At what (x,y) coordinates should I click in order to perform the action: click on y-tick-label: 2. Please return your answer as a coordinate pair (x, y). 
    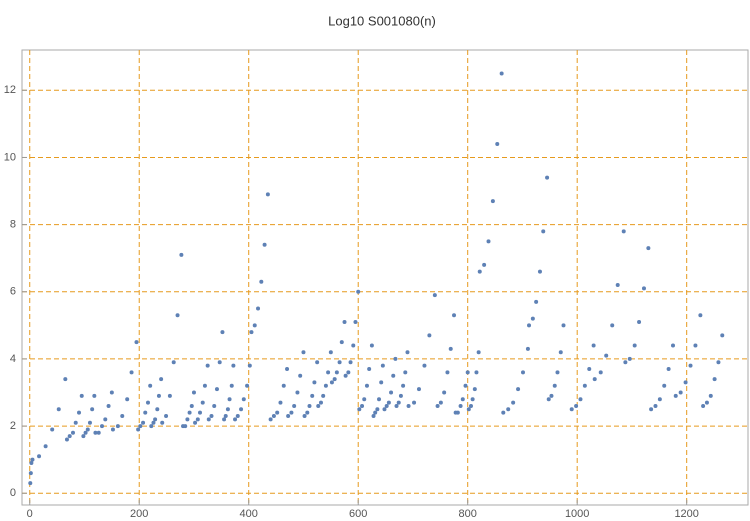
    Looking at the image, I should click on (13, 426).